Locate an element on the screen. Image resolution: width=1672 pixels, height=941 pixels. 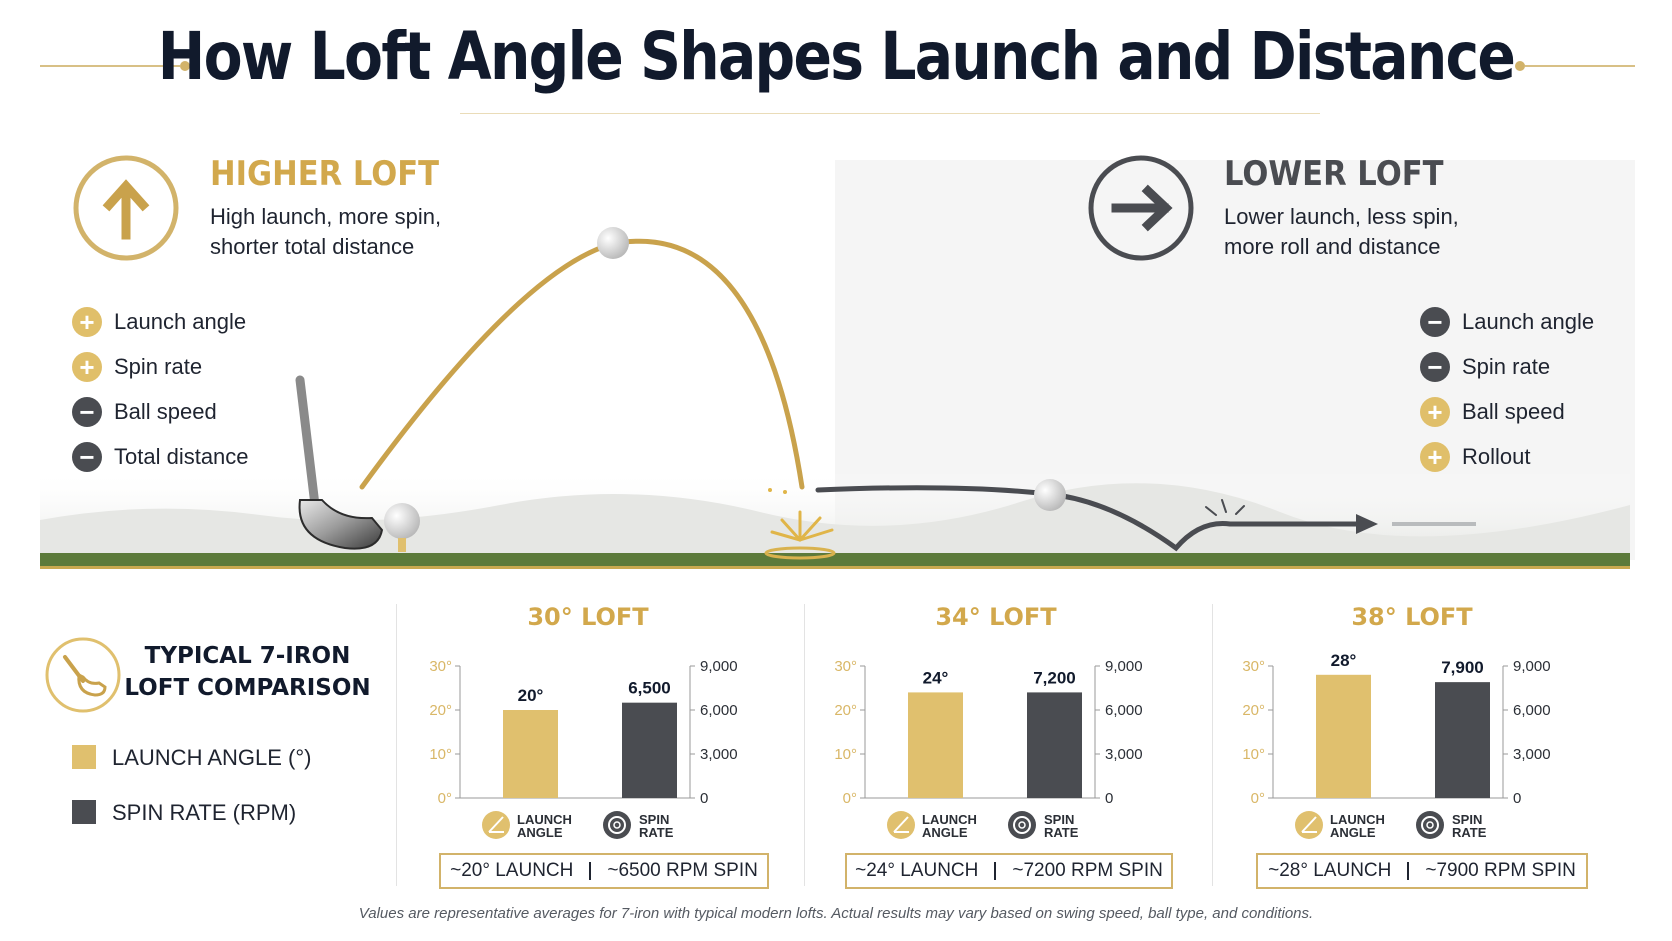
spin-rate-icon is located at coordinates (1430, 825).